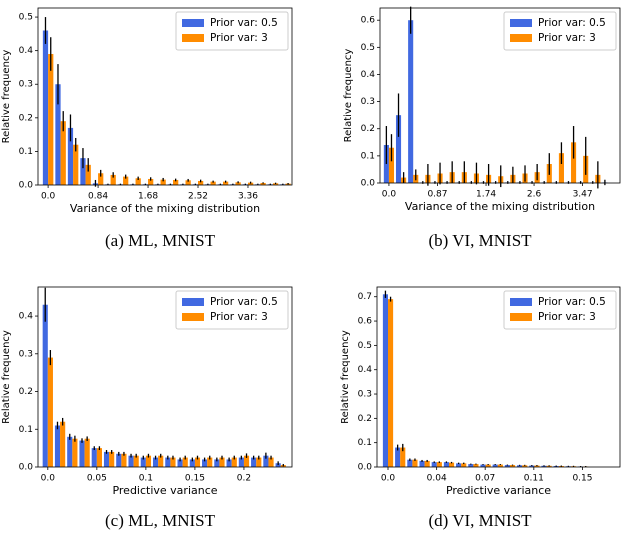  I want to click on y-tick-label: 0.3, so click(365, 395).